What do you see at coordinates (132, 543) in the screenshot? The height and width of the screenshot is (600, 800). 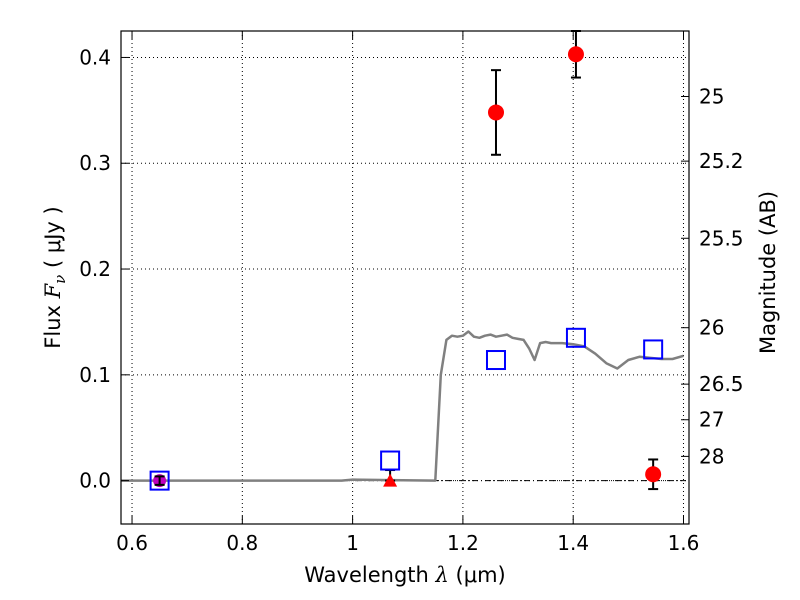 I see `x-tick-label: 0.6` at bounding box center [132, 543].